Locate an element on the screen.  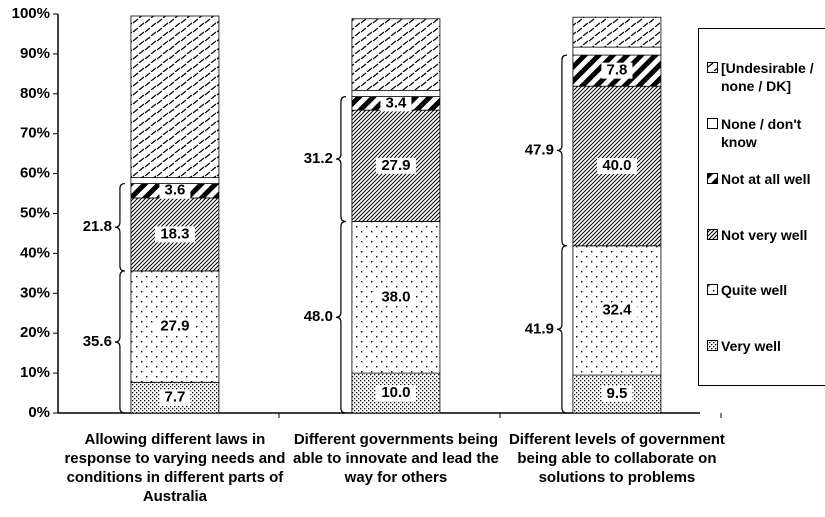
data-label: 7.7 is located at coordinates (175, 397).